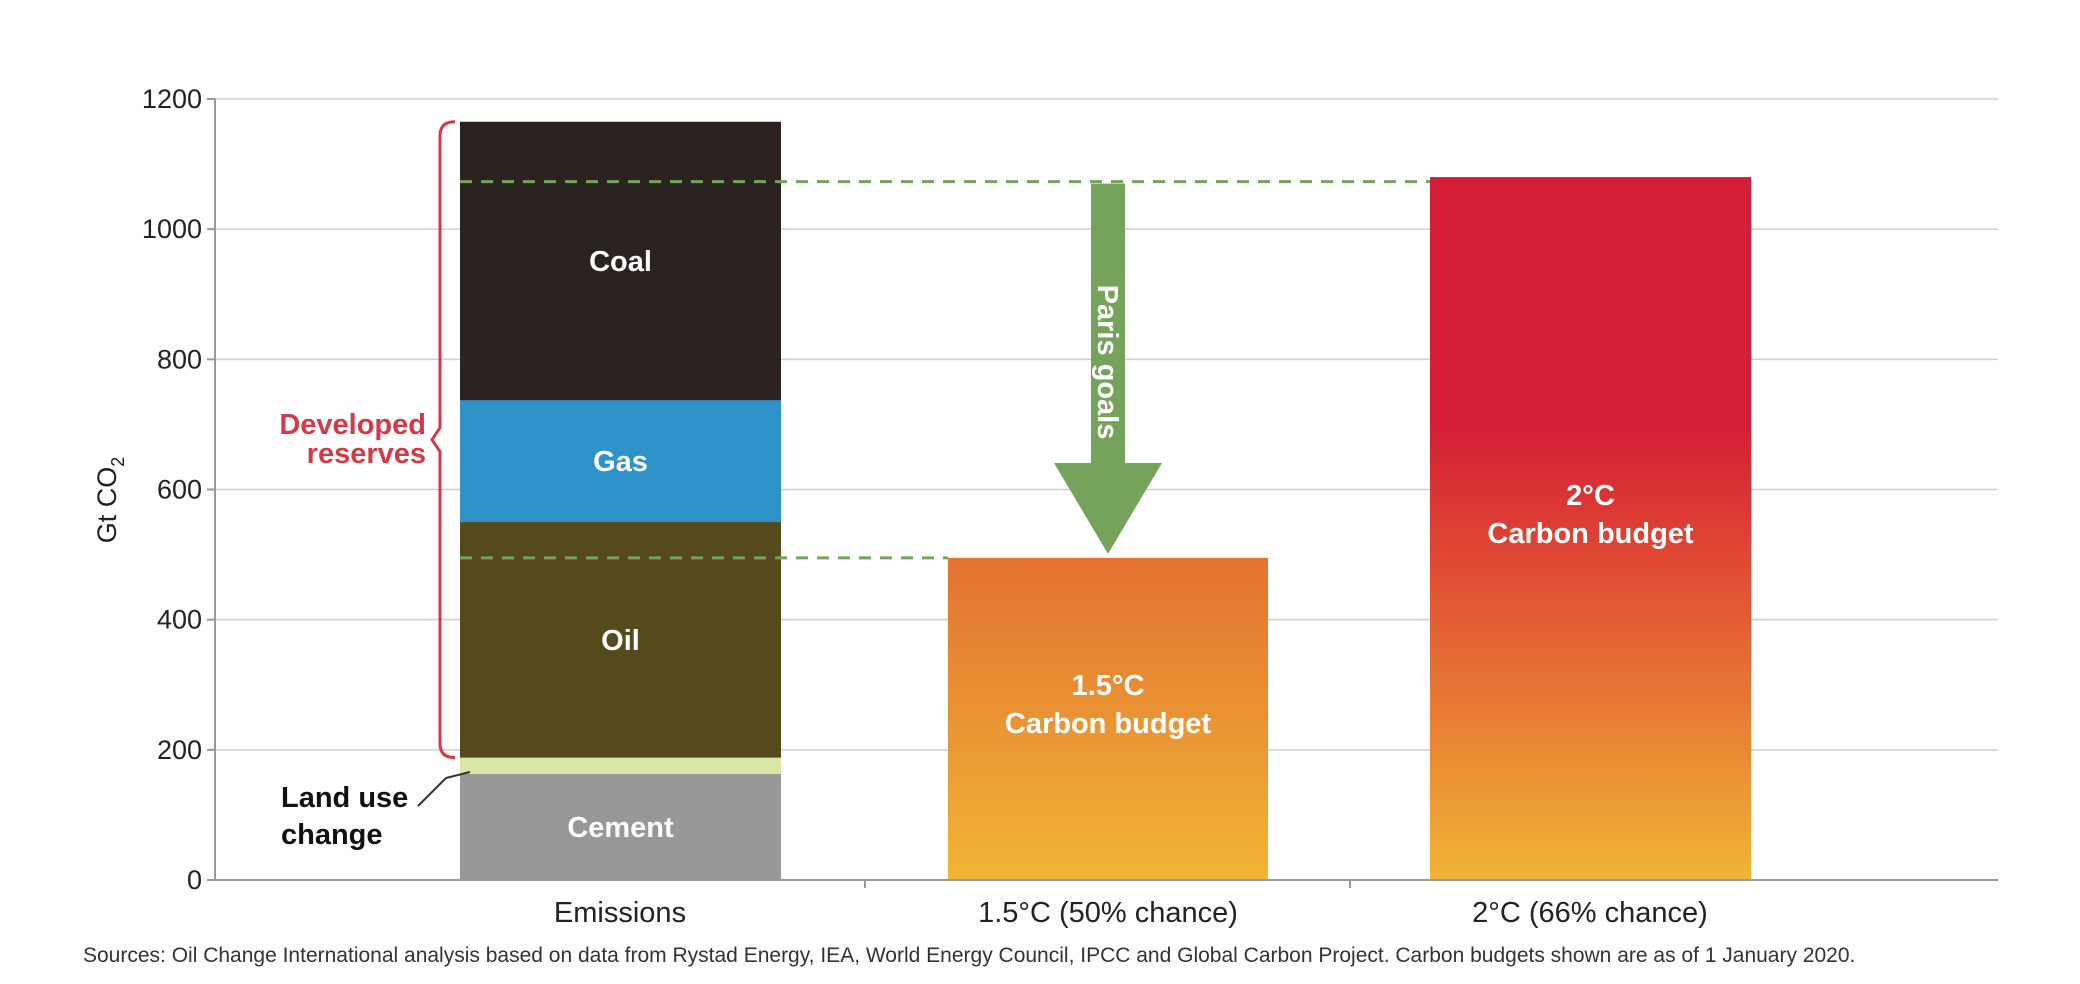  I want to click on arrow-head, so click(1108, 508).